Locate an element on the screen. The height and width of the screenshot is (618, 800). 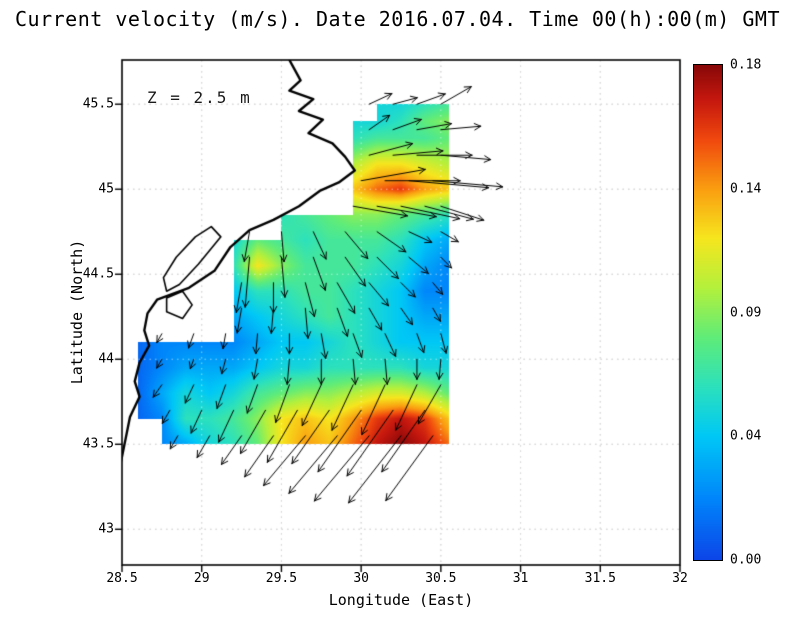
x-tick-label: 32 is located at coordinates (680, 578).